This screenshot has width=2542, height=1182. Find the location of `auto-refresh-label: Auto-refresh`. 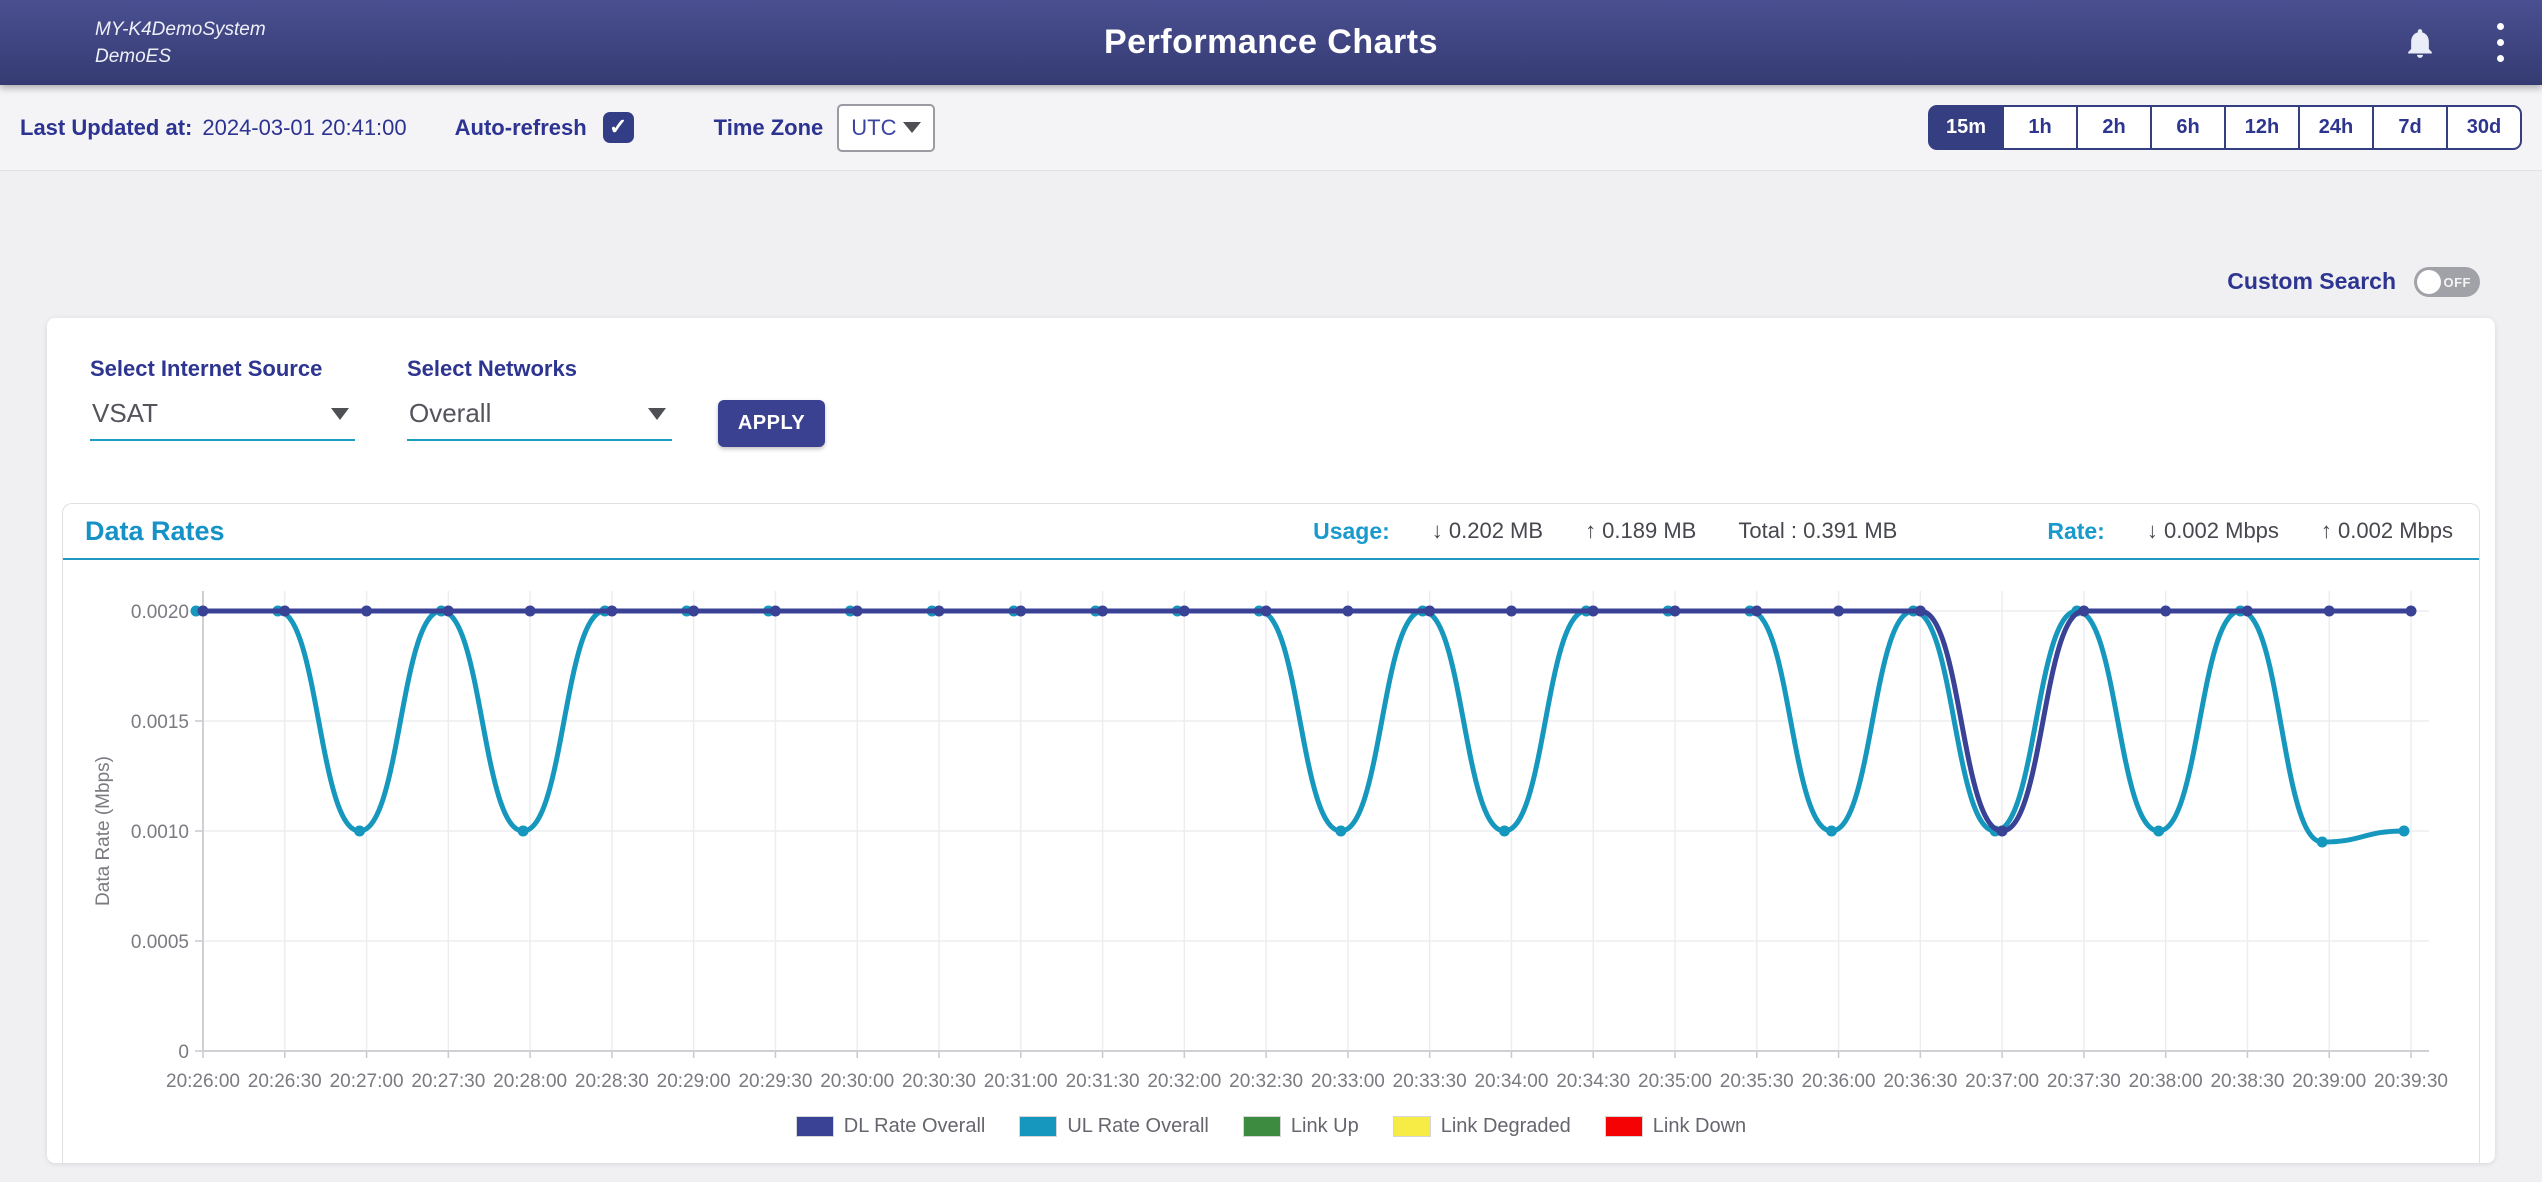

auto-refresh-label: Auto-refresh is located at coordinates (520, 127).